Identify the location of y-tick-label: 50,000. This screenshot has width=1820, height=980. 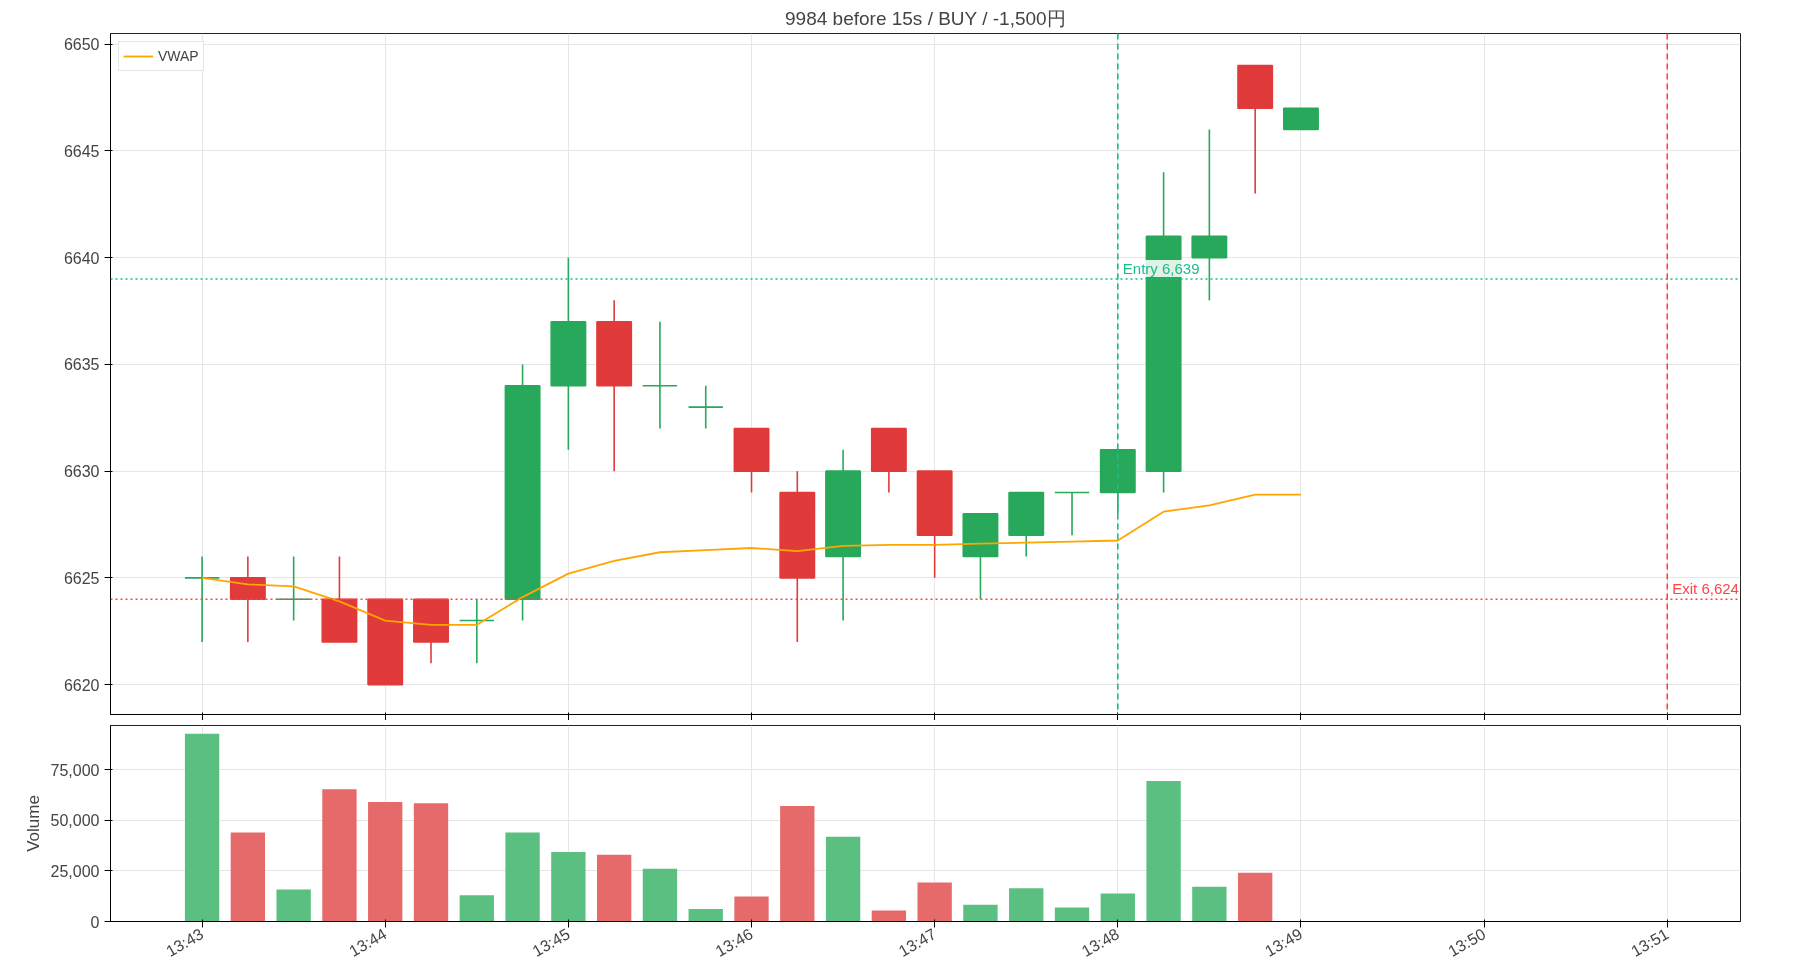
(75, 821).